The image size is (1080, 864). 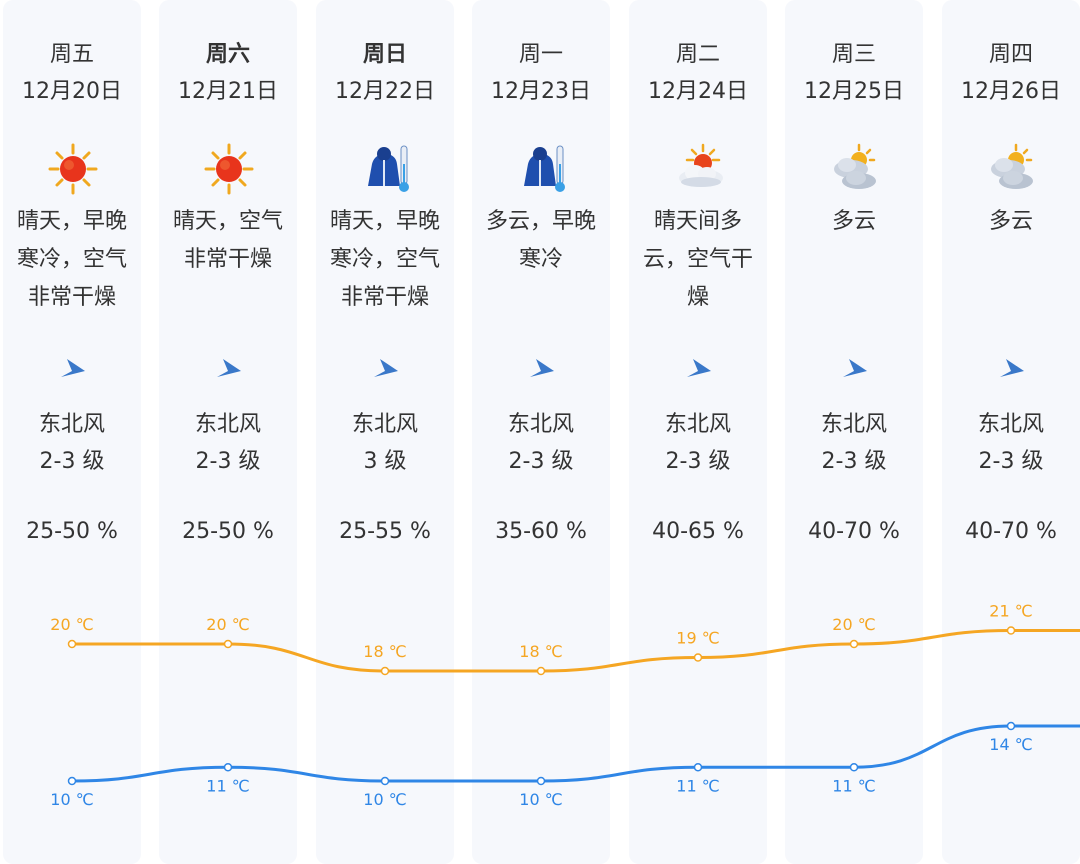 I want to click on day-weekday: 周五, so click(x=71, y=54).